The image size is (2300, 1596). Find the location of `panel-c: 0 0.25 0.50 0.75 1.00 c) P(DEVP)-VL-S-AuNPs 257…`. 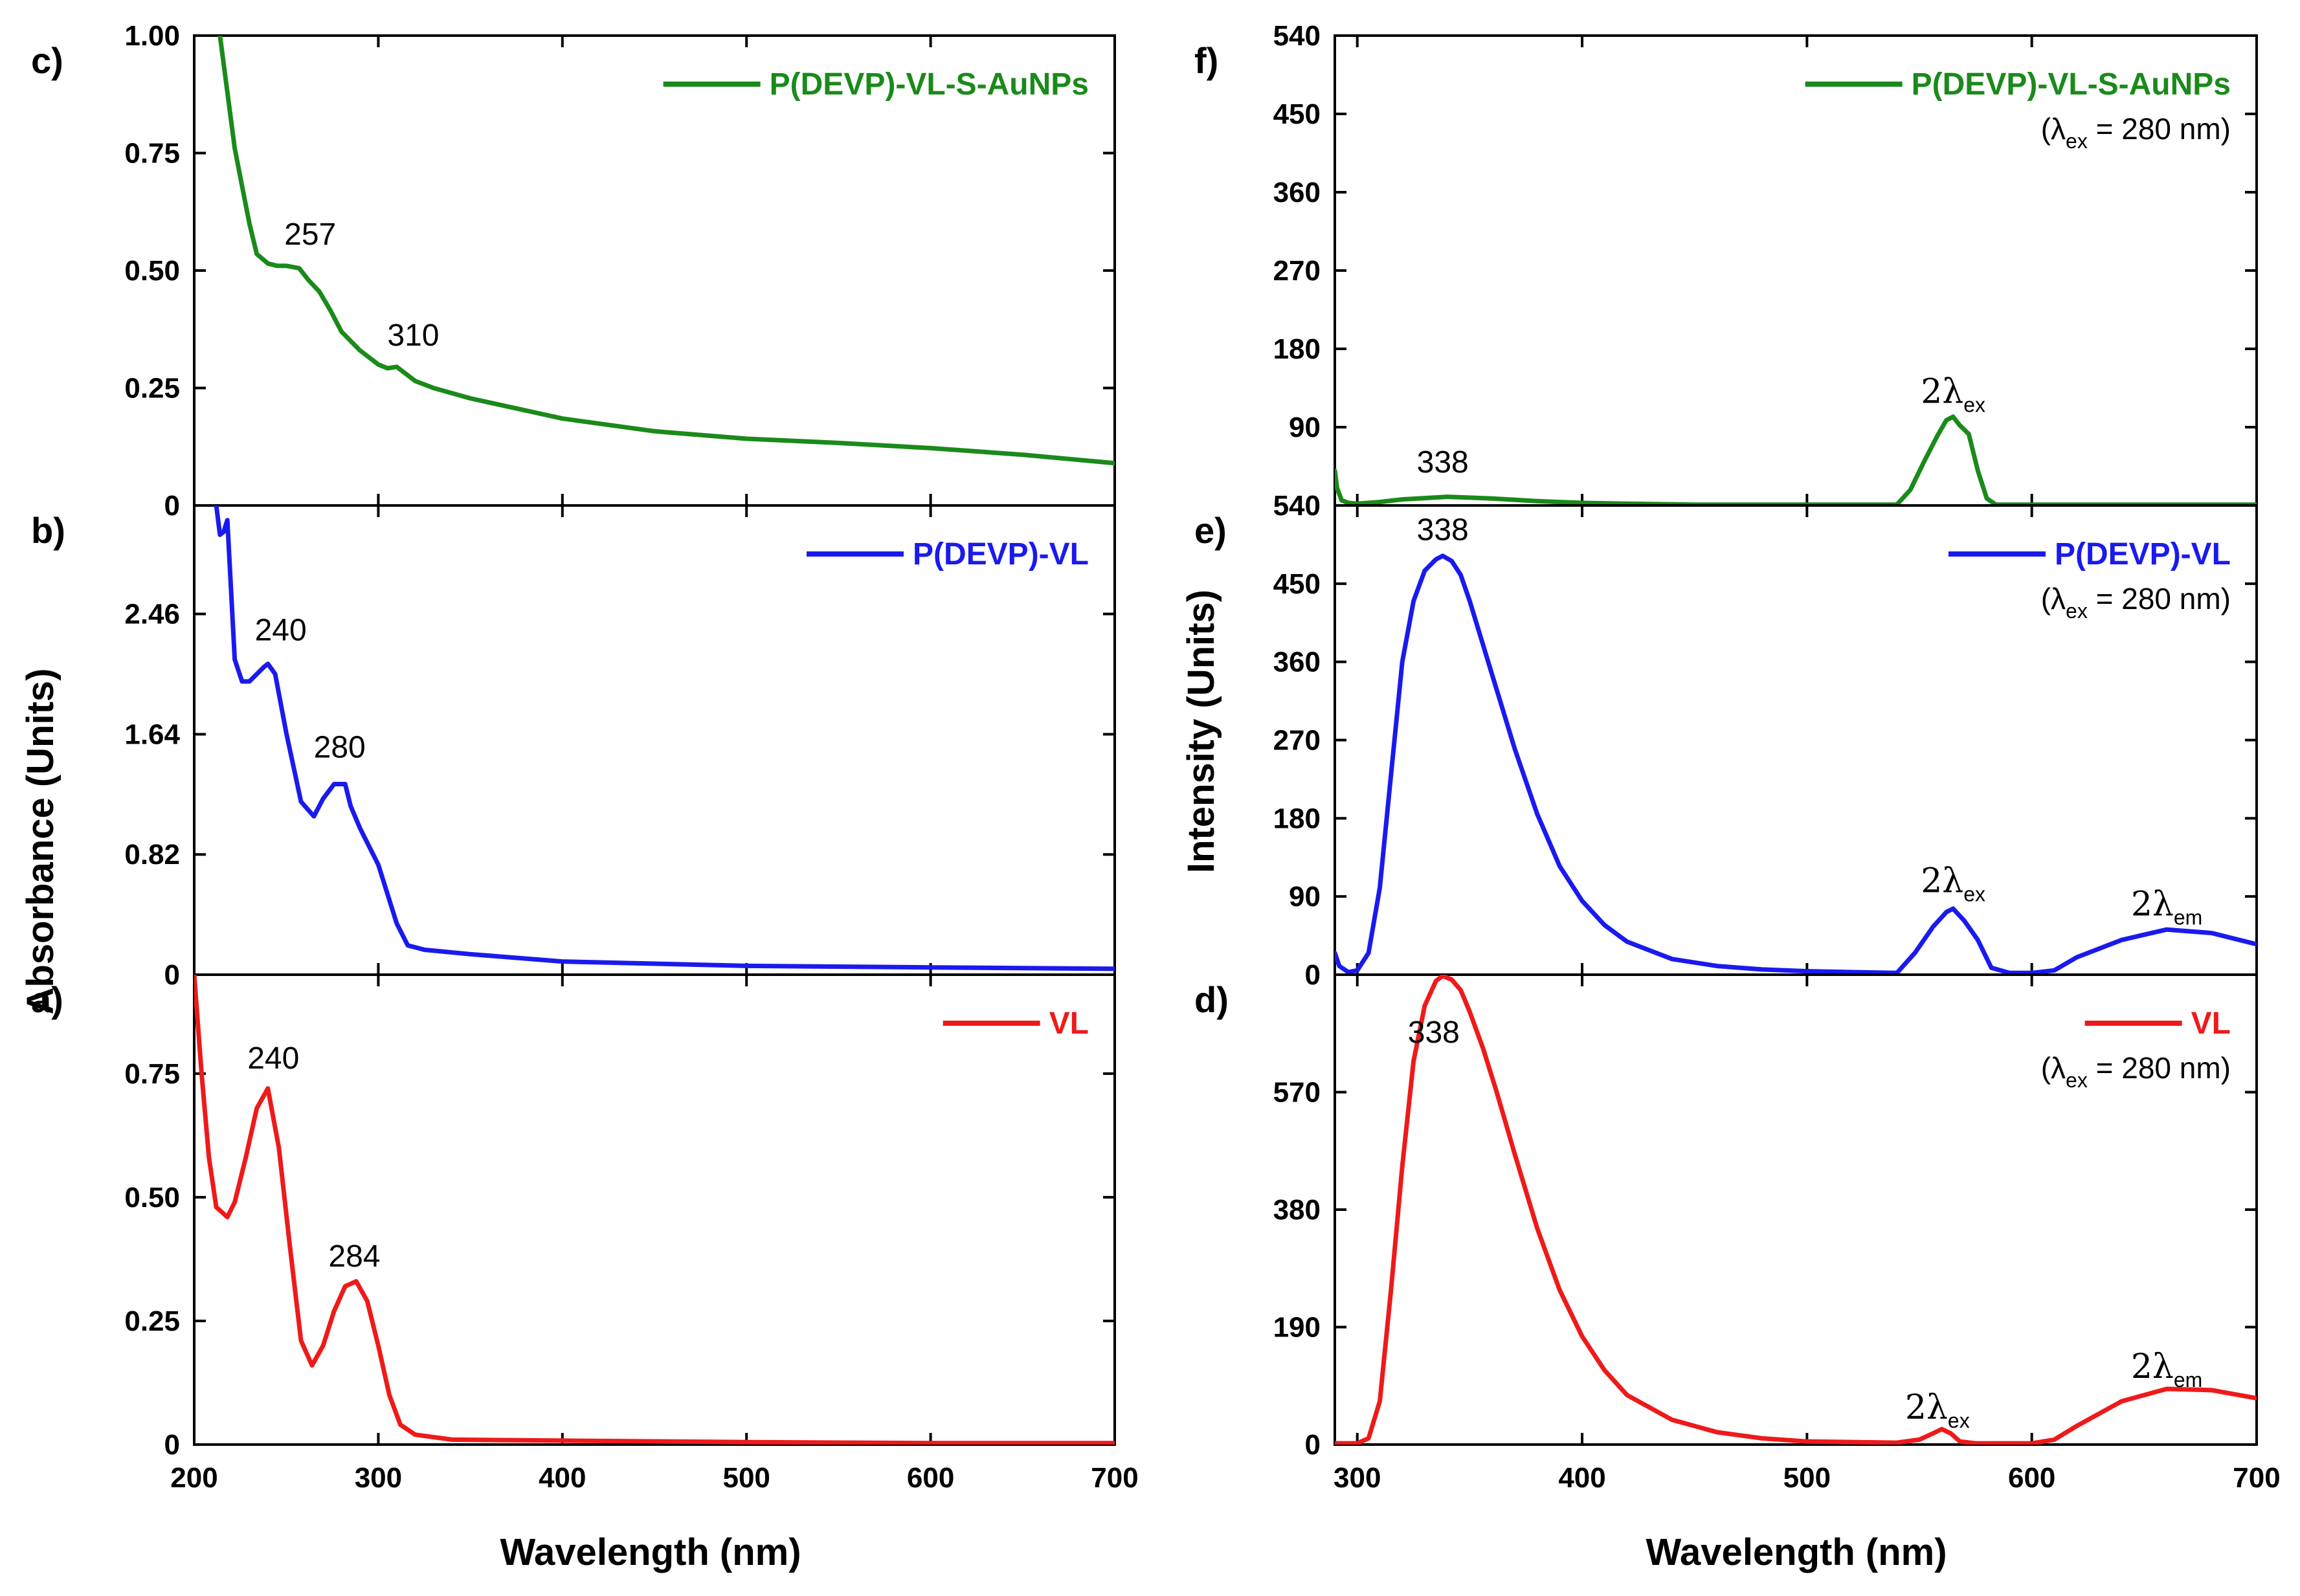

panel-c: 0 0.25 0.50 0.75 1.00 c) P(DEVP)-VL-S-AuNPs 257… is located at coordinates (573, 271).